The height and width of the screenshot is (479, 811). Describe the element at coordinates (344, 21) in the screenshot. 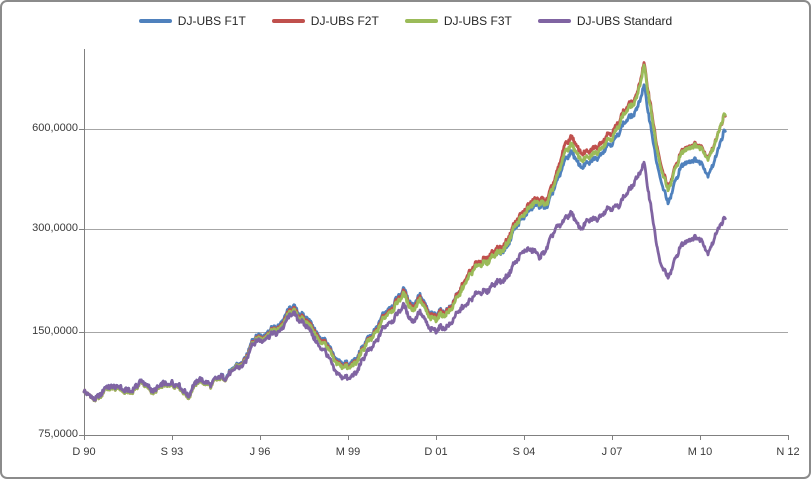

I see `legend-label-f2t: DJ-UBS F2T` at that location.